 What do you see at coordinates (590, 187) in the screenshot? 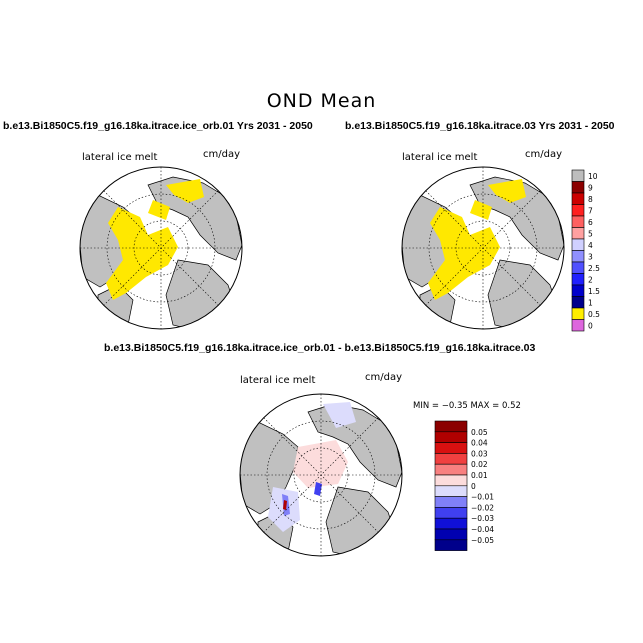
I see `colorbar-tick-label: 9` at bounding box center [590, 187].